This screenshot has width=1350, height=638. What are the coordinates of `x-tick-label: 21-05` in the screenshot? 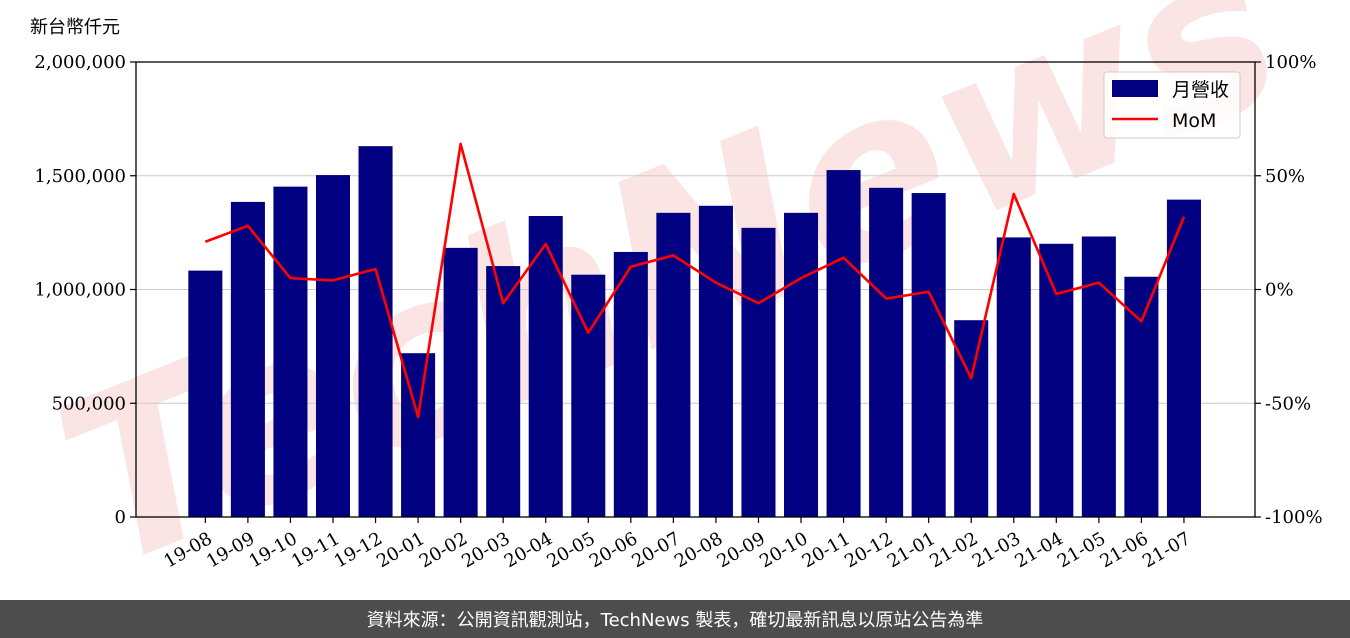 It's located at (1081, 550).